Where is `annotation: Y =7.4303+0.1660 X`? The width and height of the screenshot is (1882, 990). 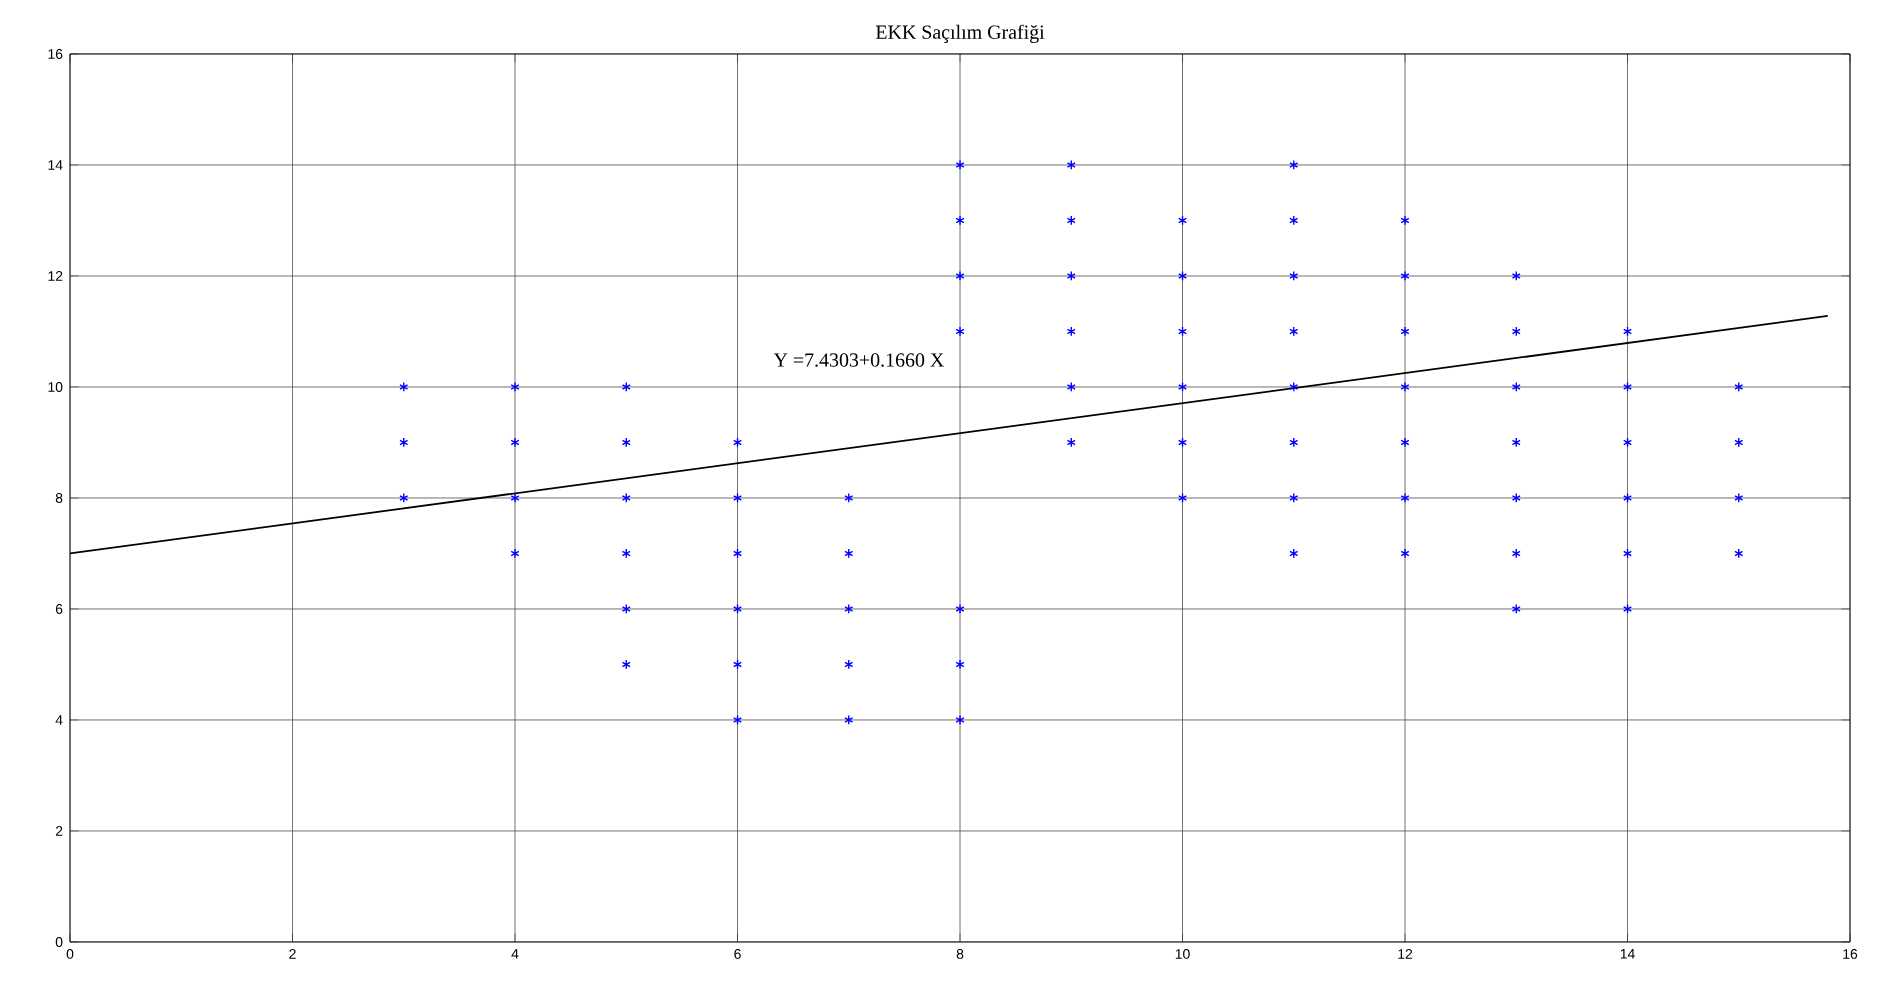
annotation: Y =7.4303+0.1660 X is located at coordinates (858, 360).